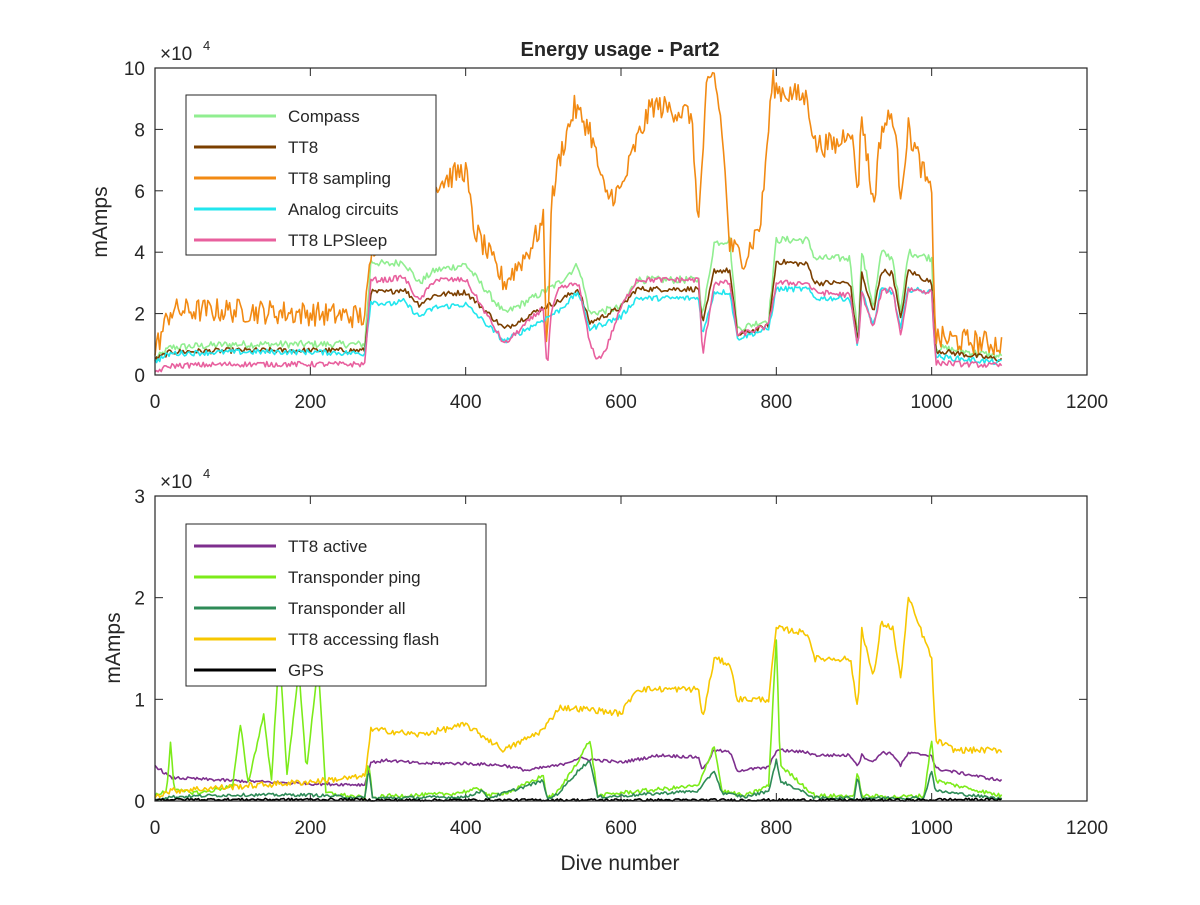 This screenshot has width=1200, height=905. Describe the element at coordinates (113, 647) in the screenshot. I see `bottom-y-axis-label: mAmps` at that location.